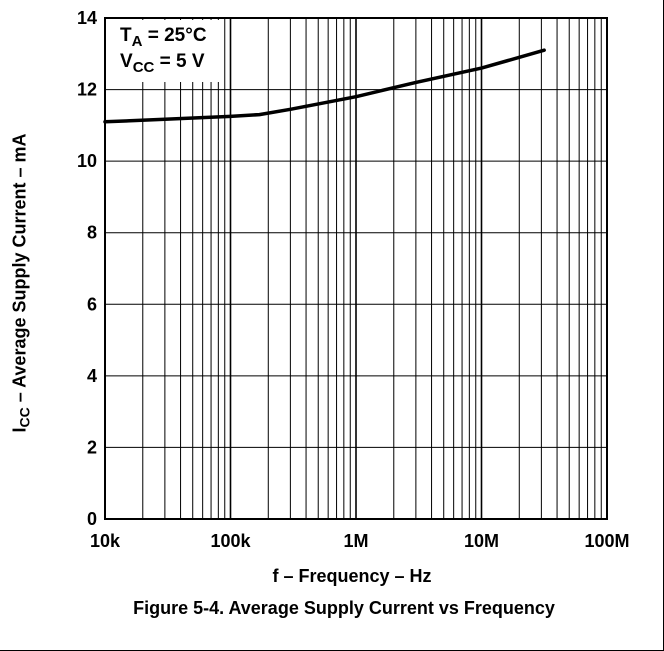 Image resolution: width=664 pixels, height=651 pixels. Describe the element at coordinates (87, 18) in the screenshot. I see `y-tick-label: 14` at that location.